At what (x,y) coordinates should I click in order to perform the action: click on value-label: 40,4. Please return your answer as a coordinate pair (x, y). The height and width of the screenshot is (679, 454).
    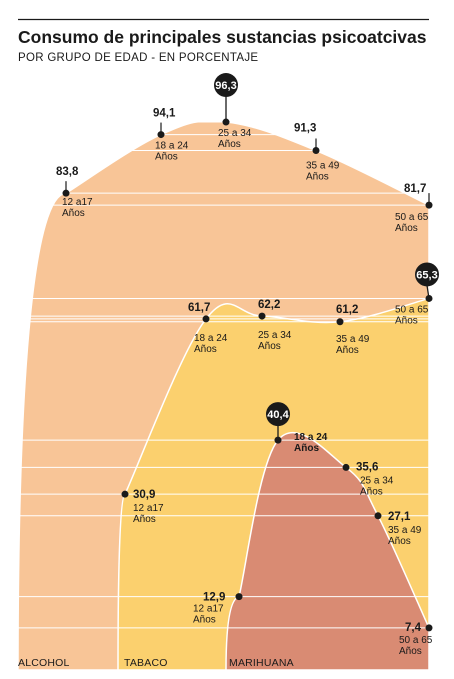
    Looking at the image, I should click on (278, 415).